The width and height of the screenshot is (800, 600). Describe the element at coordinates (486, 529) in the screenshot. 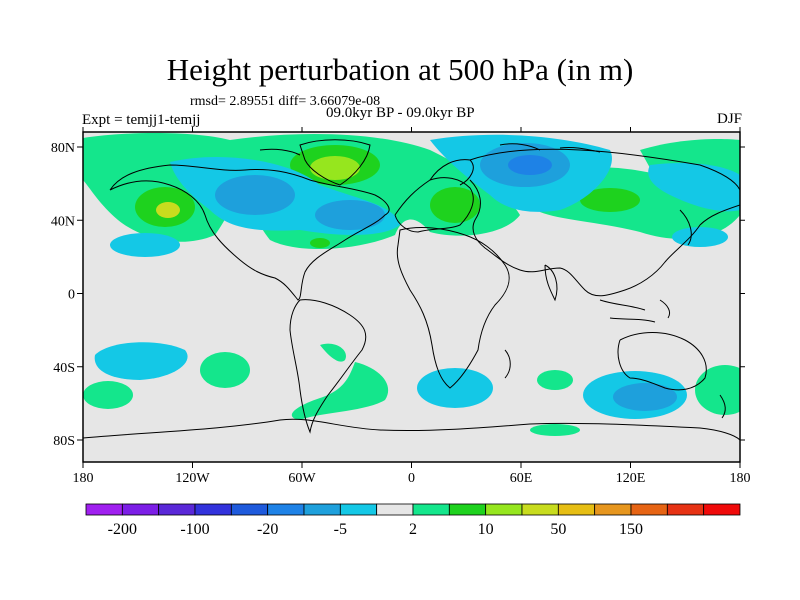

I see `colorbar-label: 10` at that location.